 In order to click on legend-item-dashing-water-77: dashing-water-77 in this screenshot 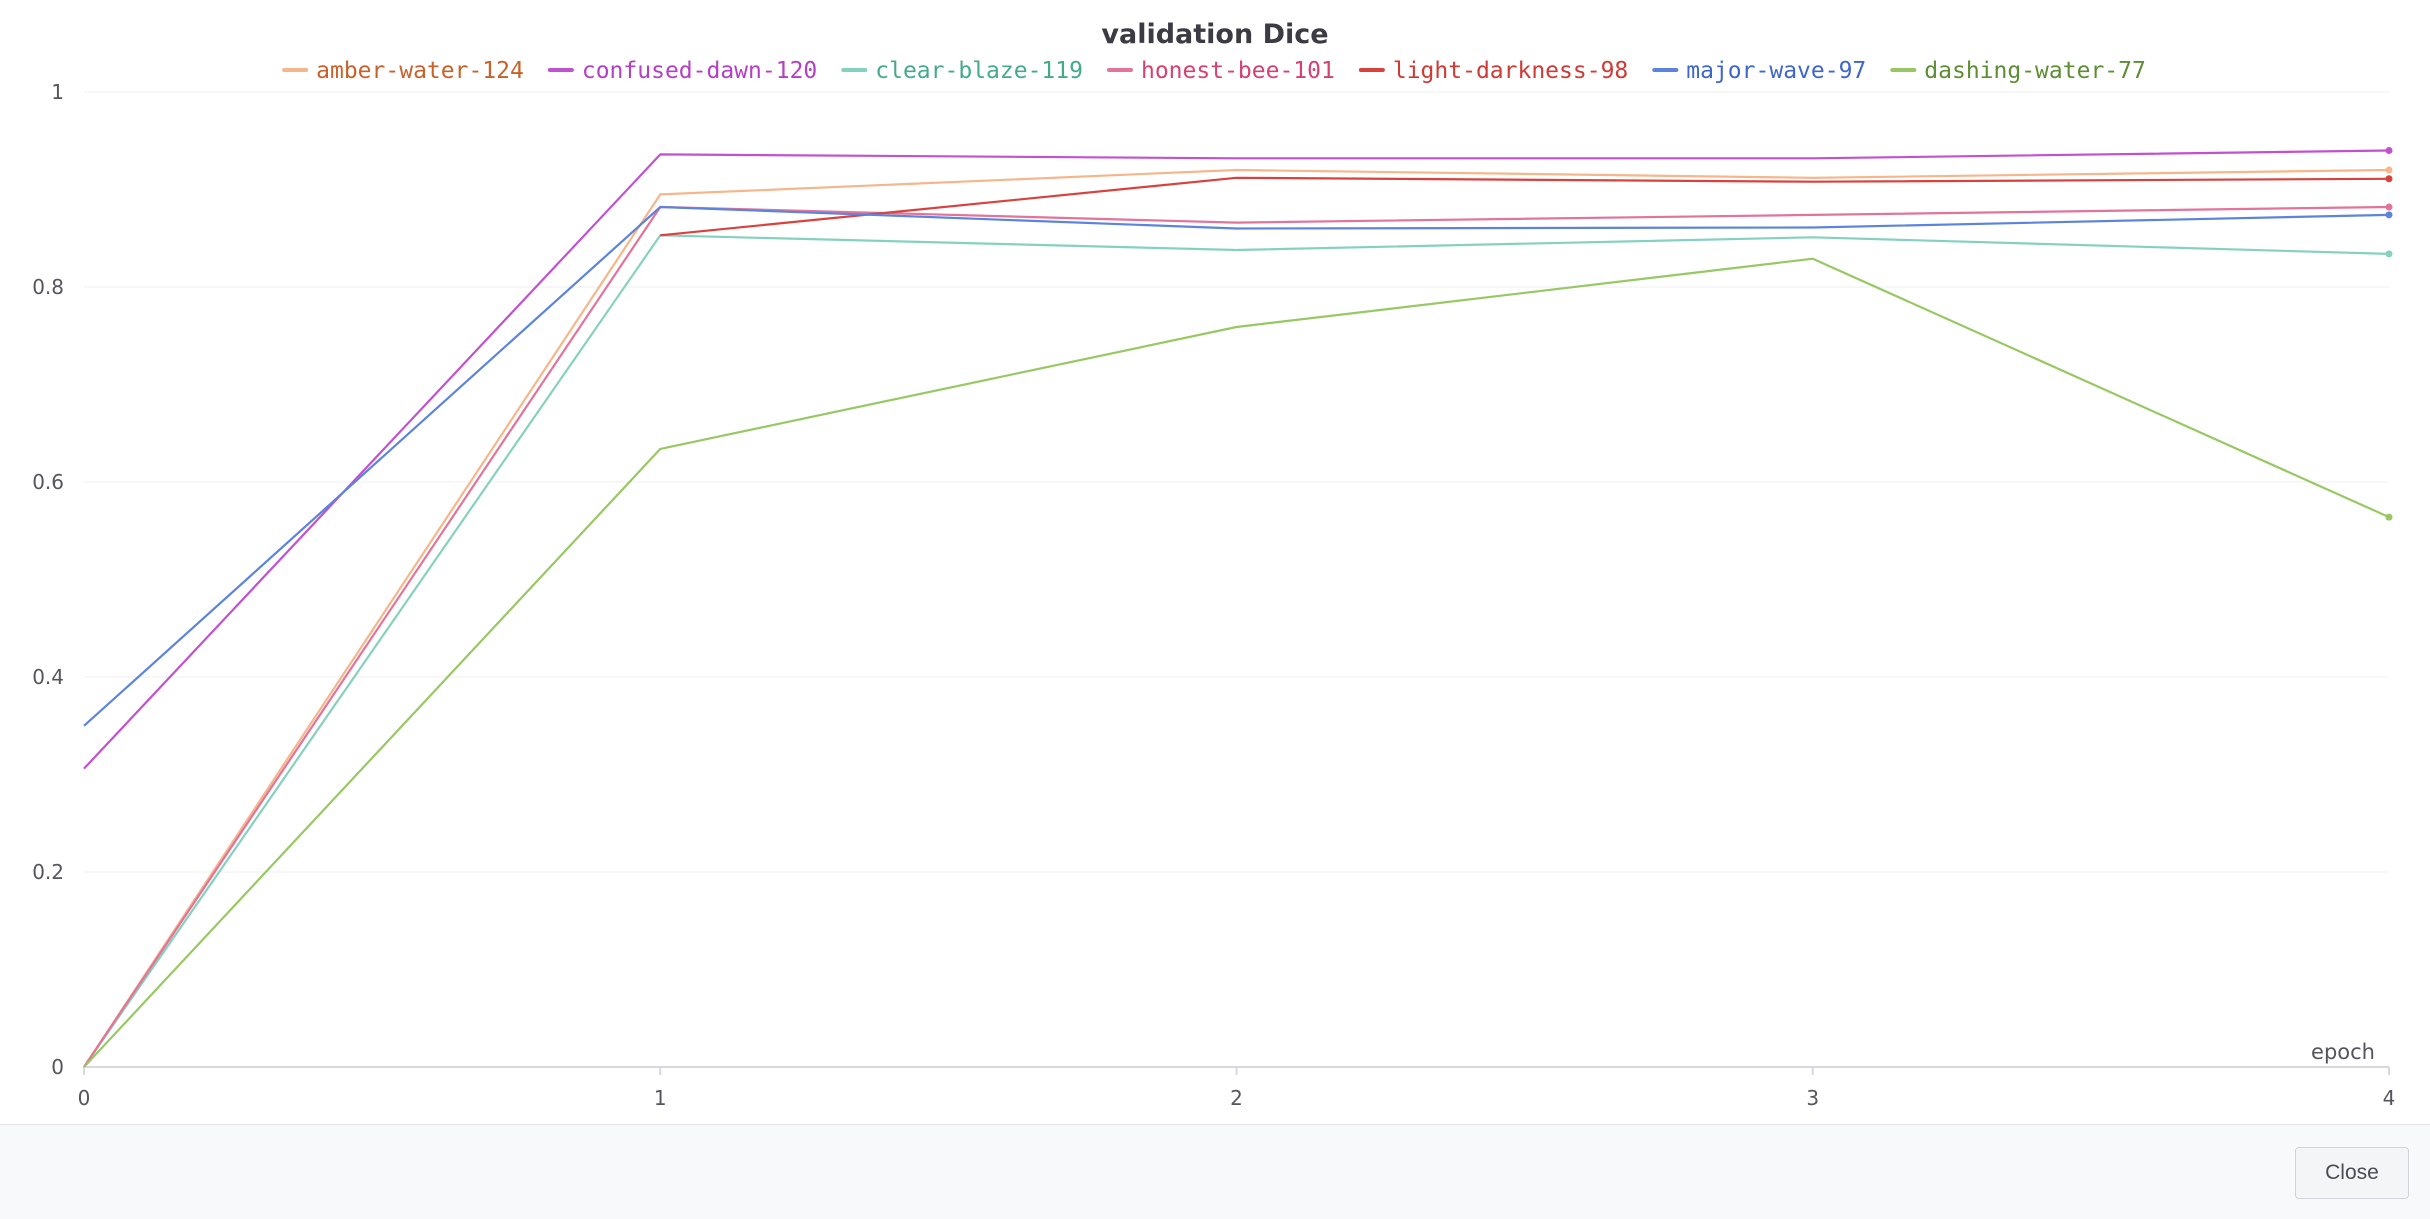, I will do `click(2018, 71)`.